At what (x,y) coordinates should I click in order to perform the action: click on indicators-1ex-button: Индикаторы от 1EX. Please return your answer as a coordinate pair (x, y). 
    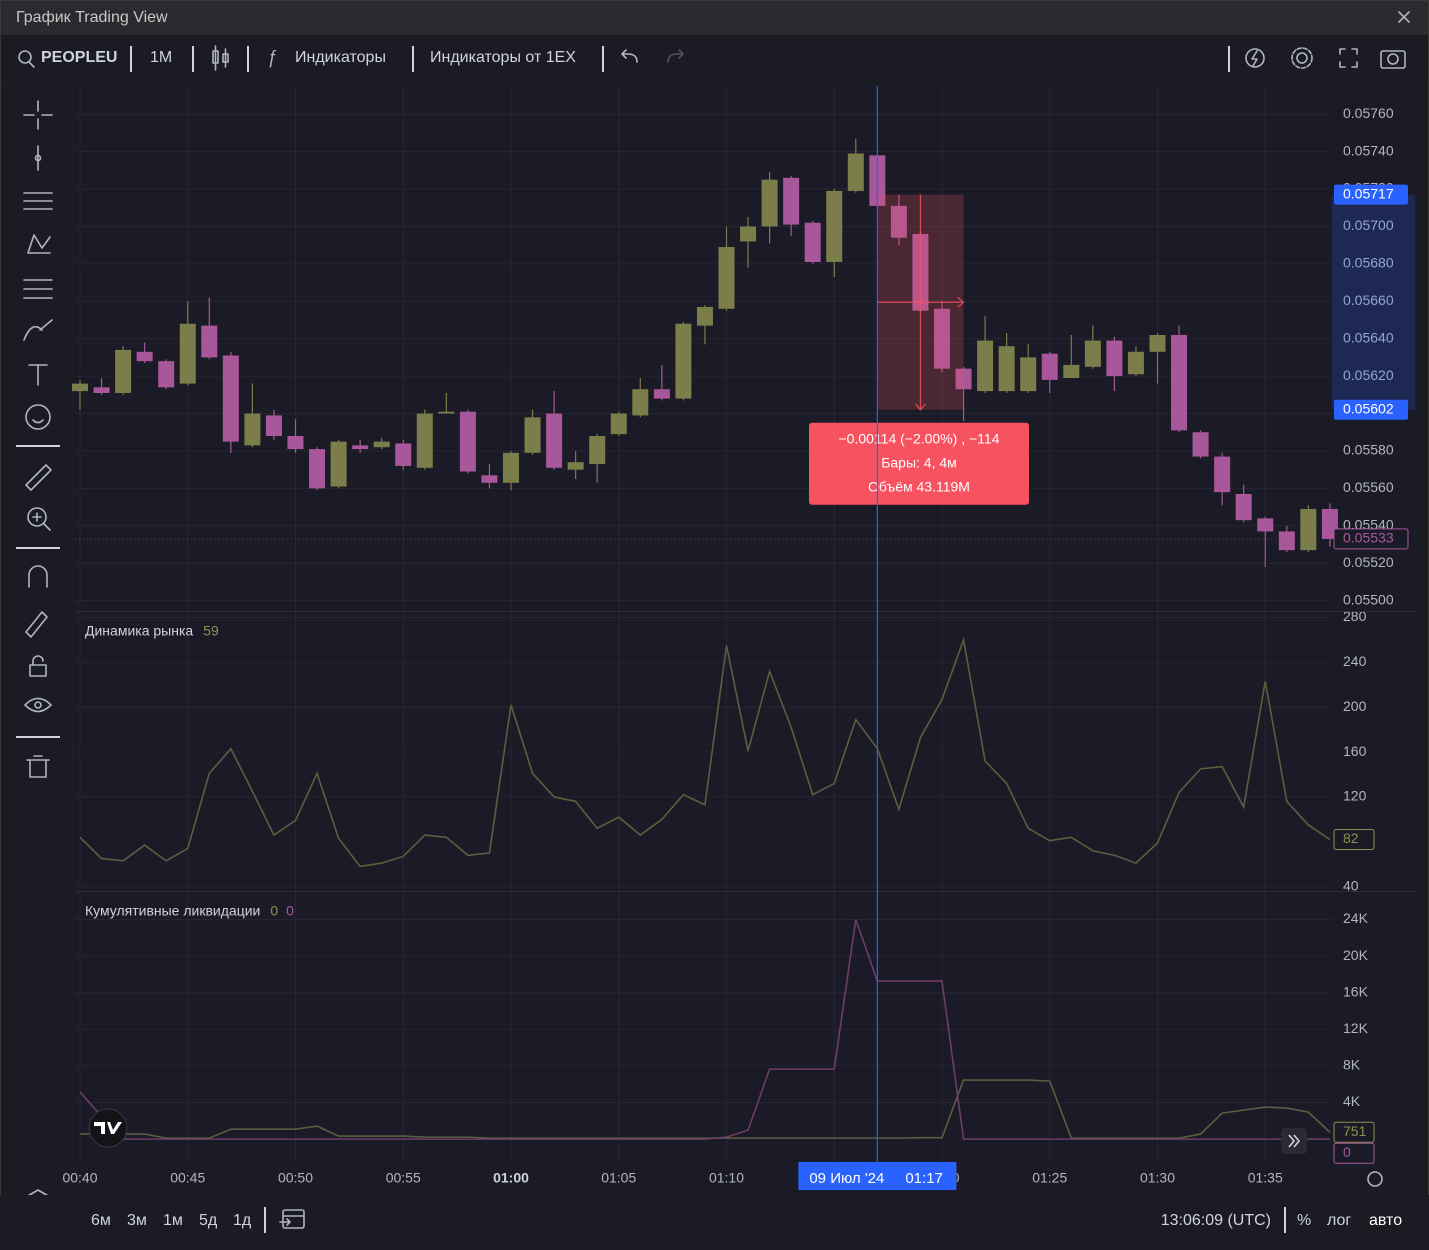
    Looking at the image, I should click on (503, 57).